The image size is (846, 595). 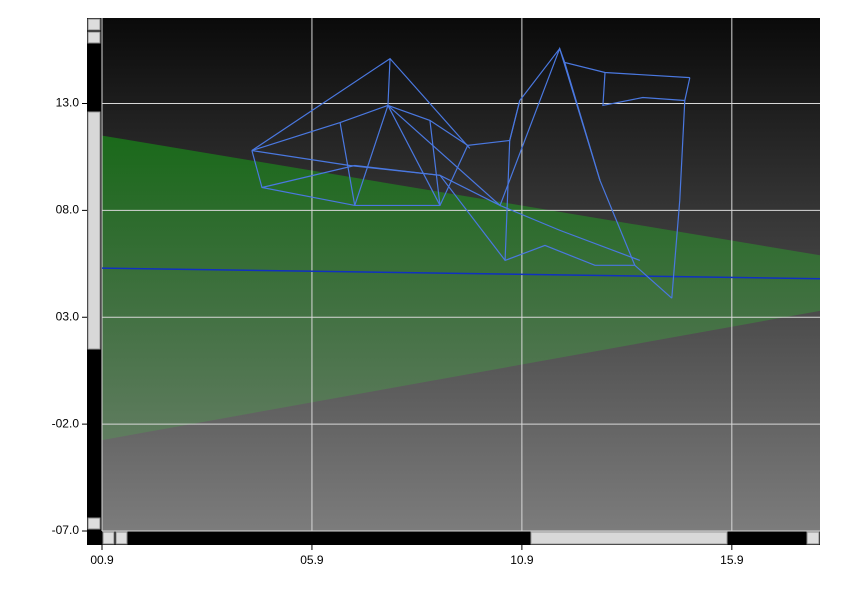 What do you see at coordinates (68, 316) in the screenshot?
I see `y-tick-label: 03.0` at bounding box center [68, 316].